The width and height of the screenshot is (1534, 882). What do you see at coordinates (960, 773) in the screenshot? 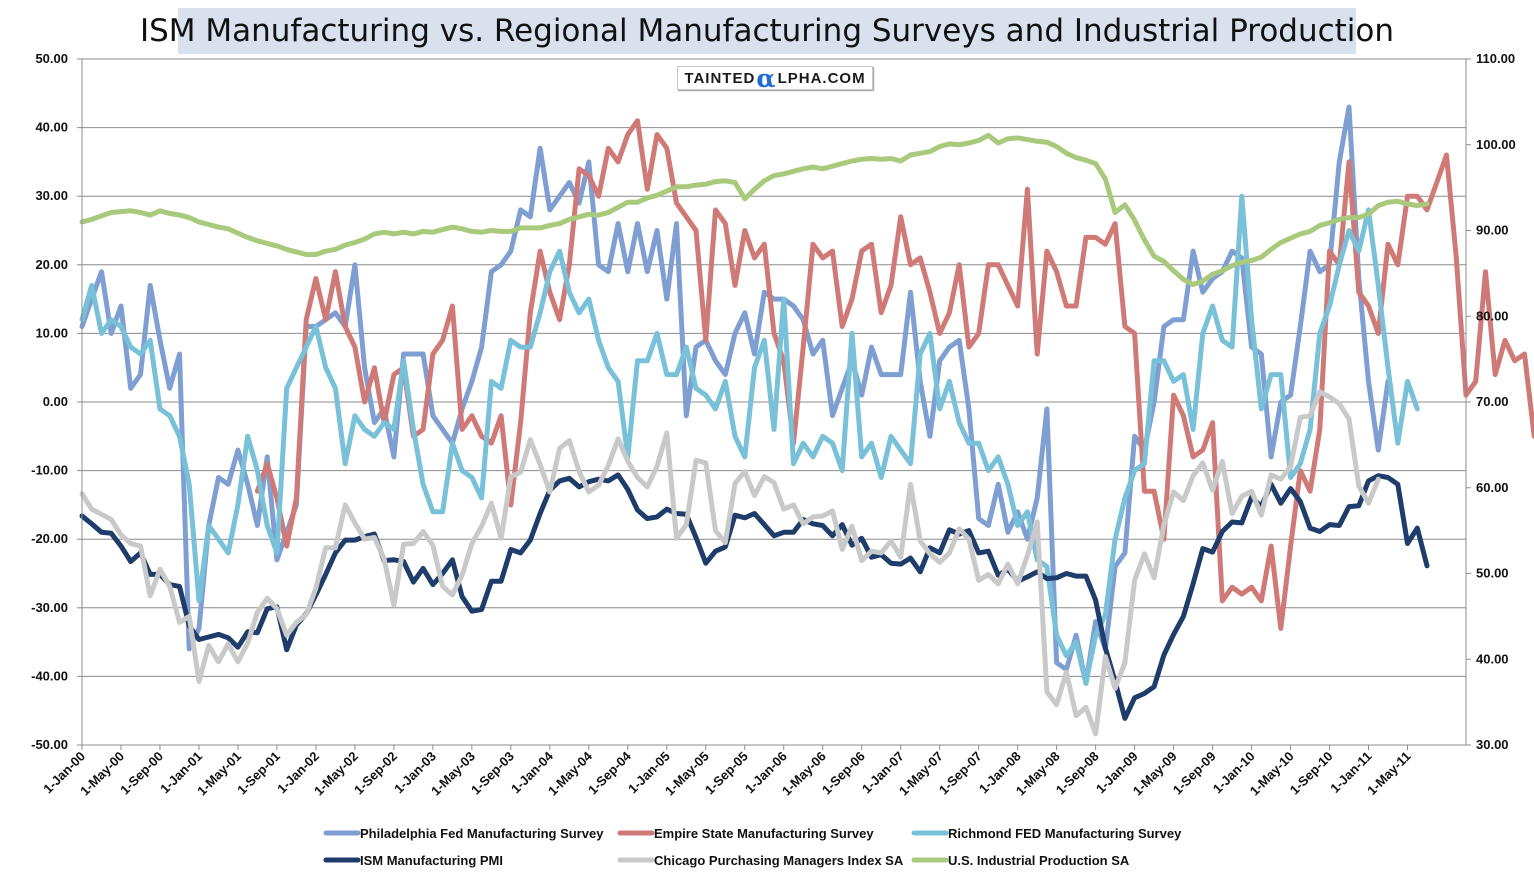
I see `x-tick-label: 1-Sep-07` at bounding box center [960, 773].